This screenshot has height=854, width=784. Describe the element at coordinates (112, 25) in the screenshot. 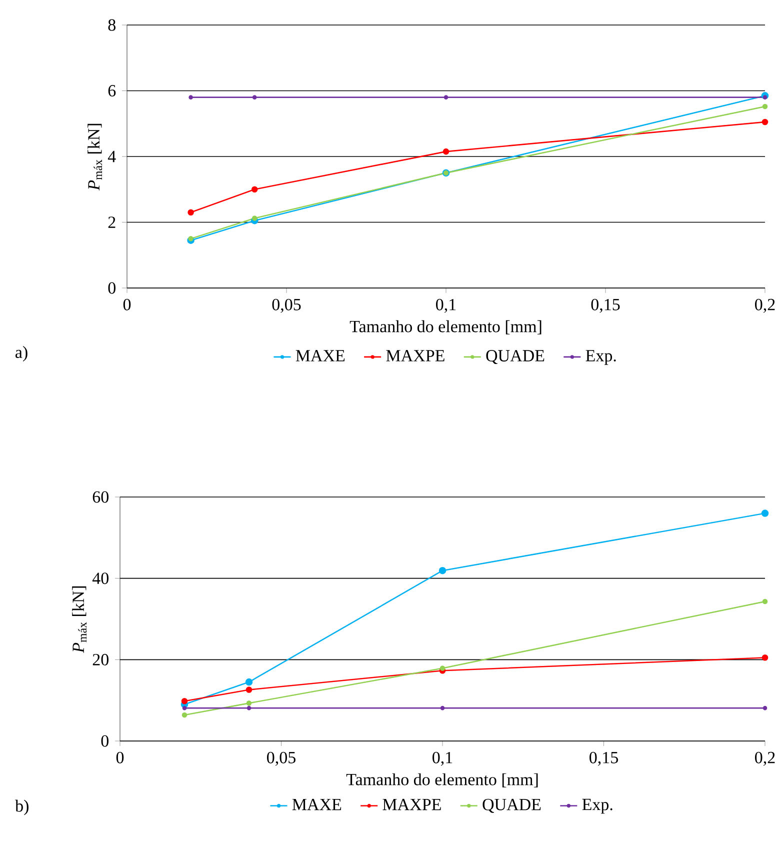

I see `y-tick-label: 8` at that location.